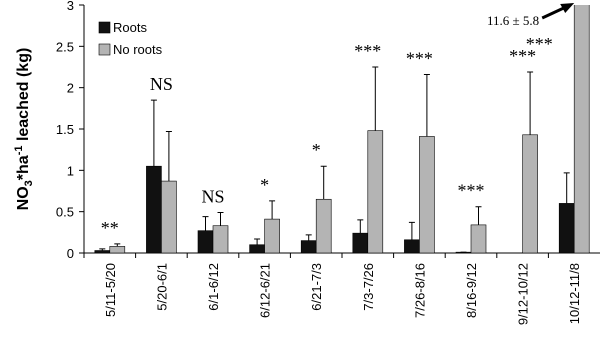 The height and width of the screenshot is (338, 609). Describe the element at coordinates (567, 8) in the screenshot. I see `annotation-arrowhead` at that location.